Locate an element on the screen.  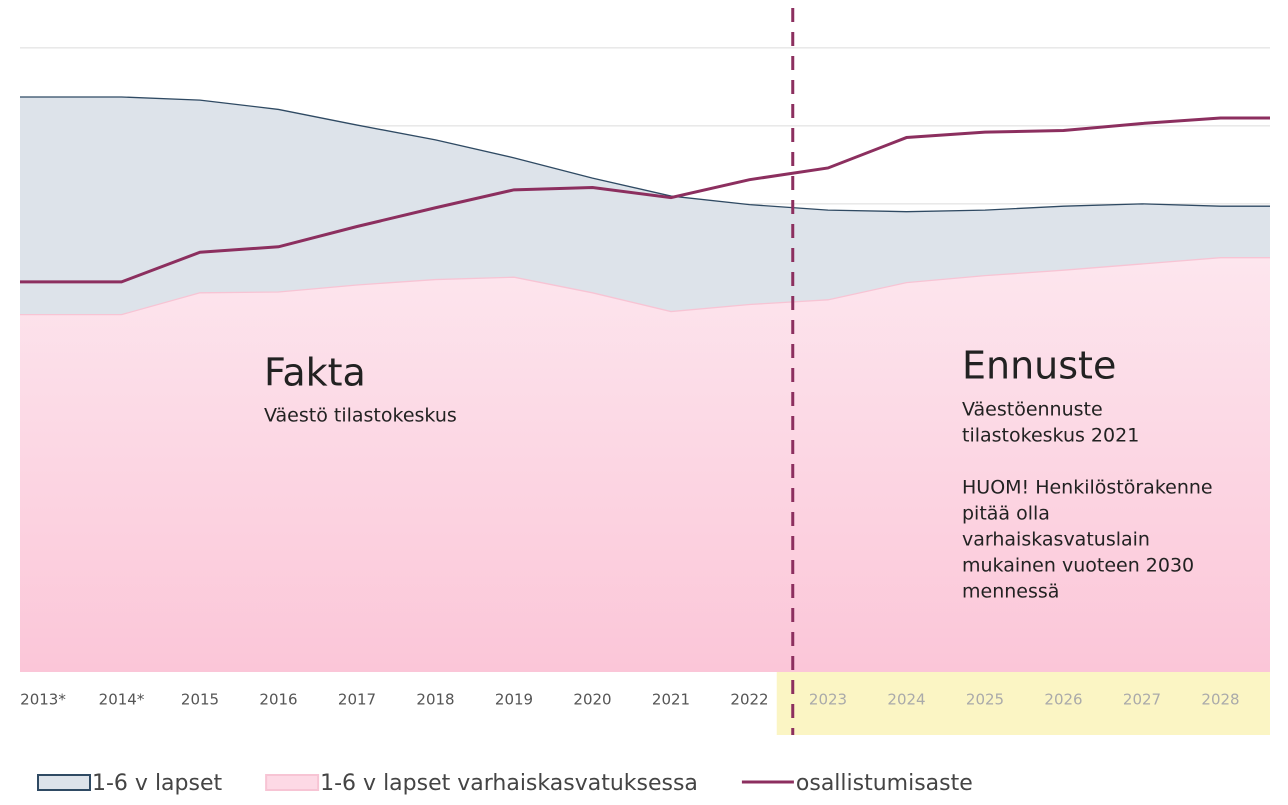
annotation-text: mennessä is located at coordinates (1010, 592).